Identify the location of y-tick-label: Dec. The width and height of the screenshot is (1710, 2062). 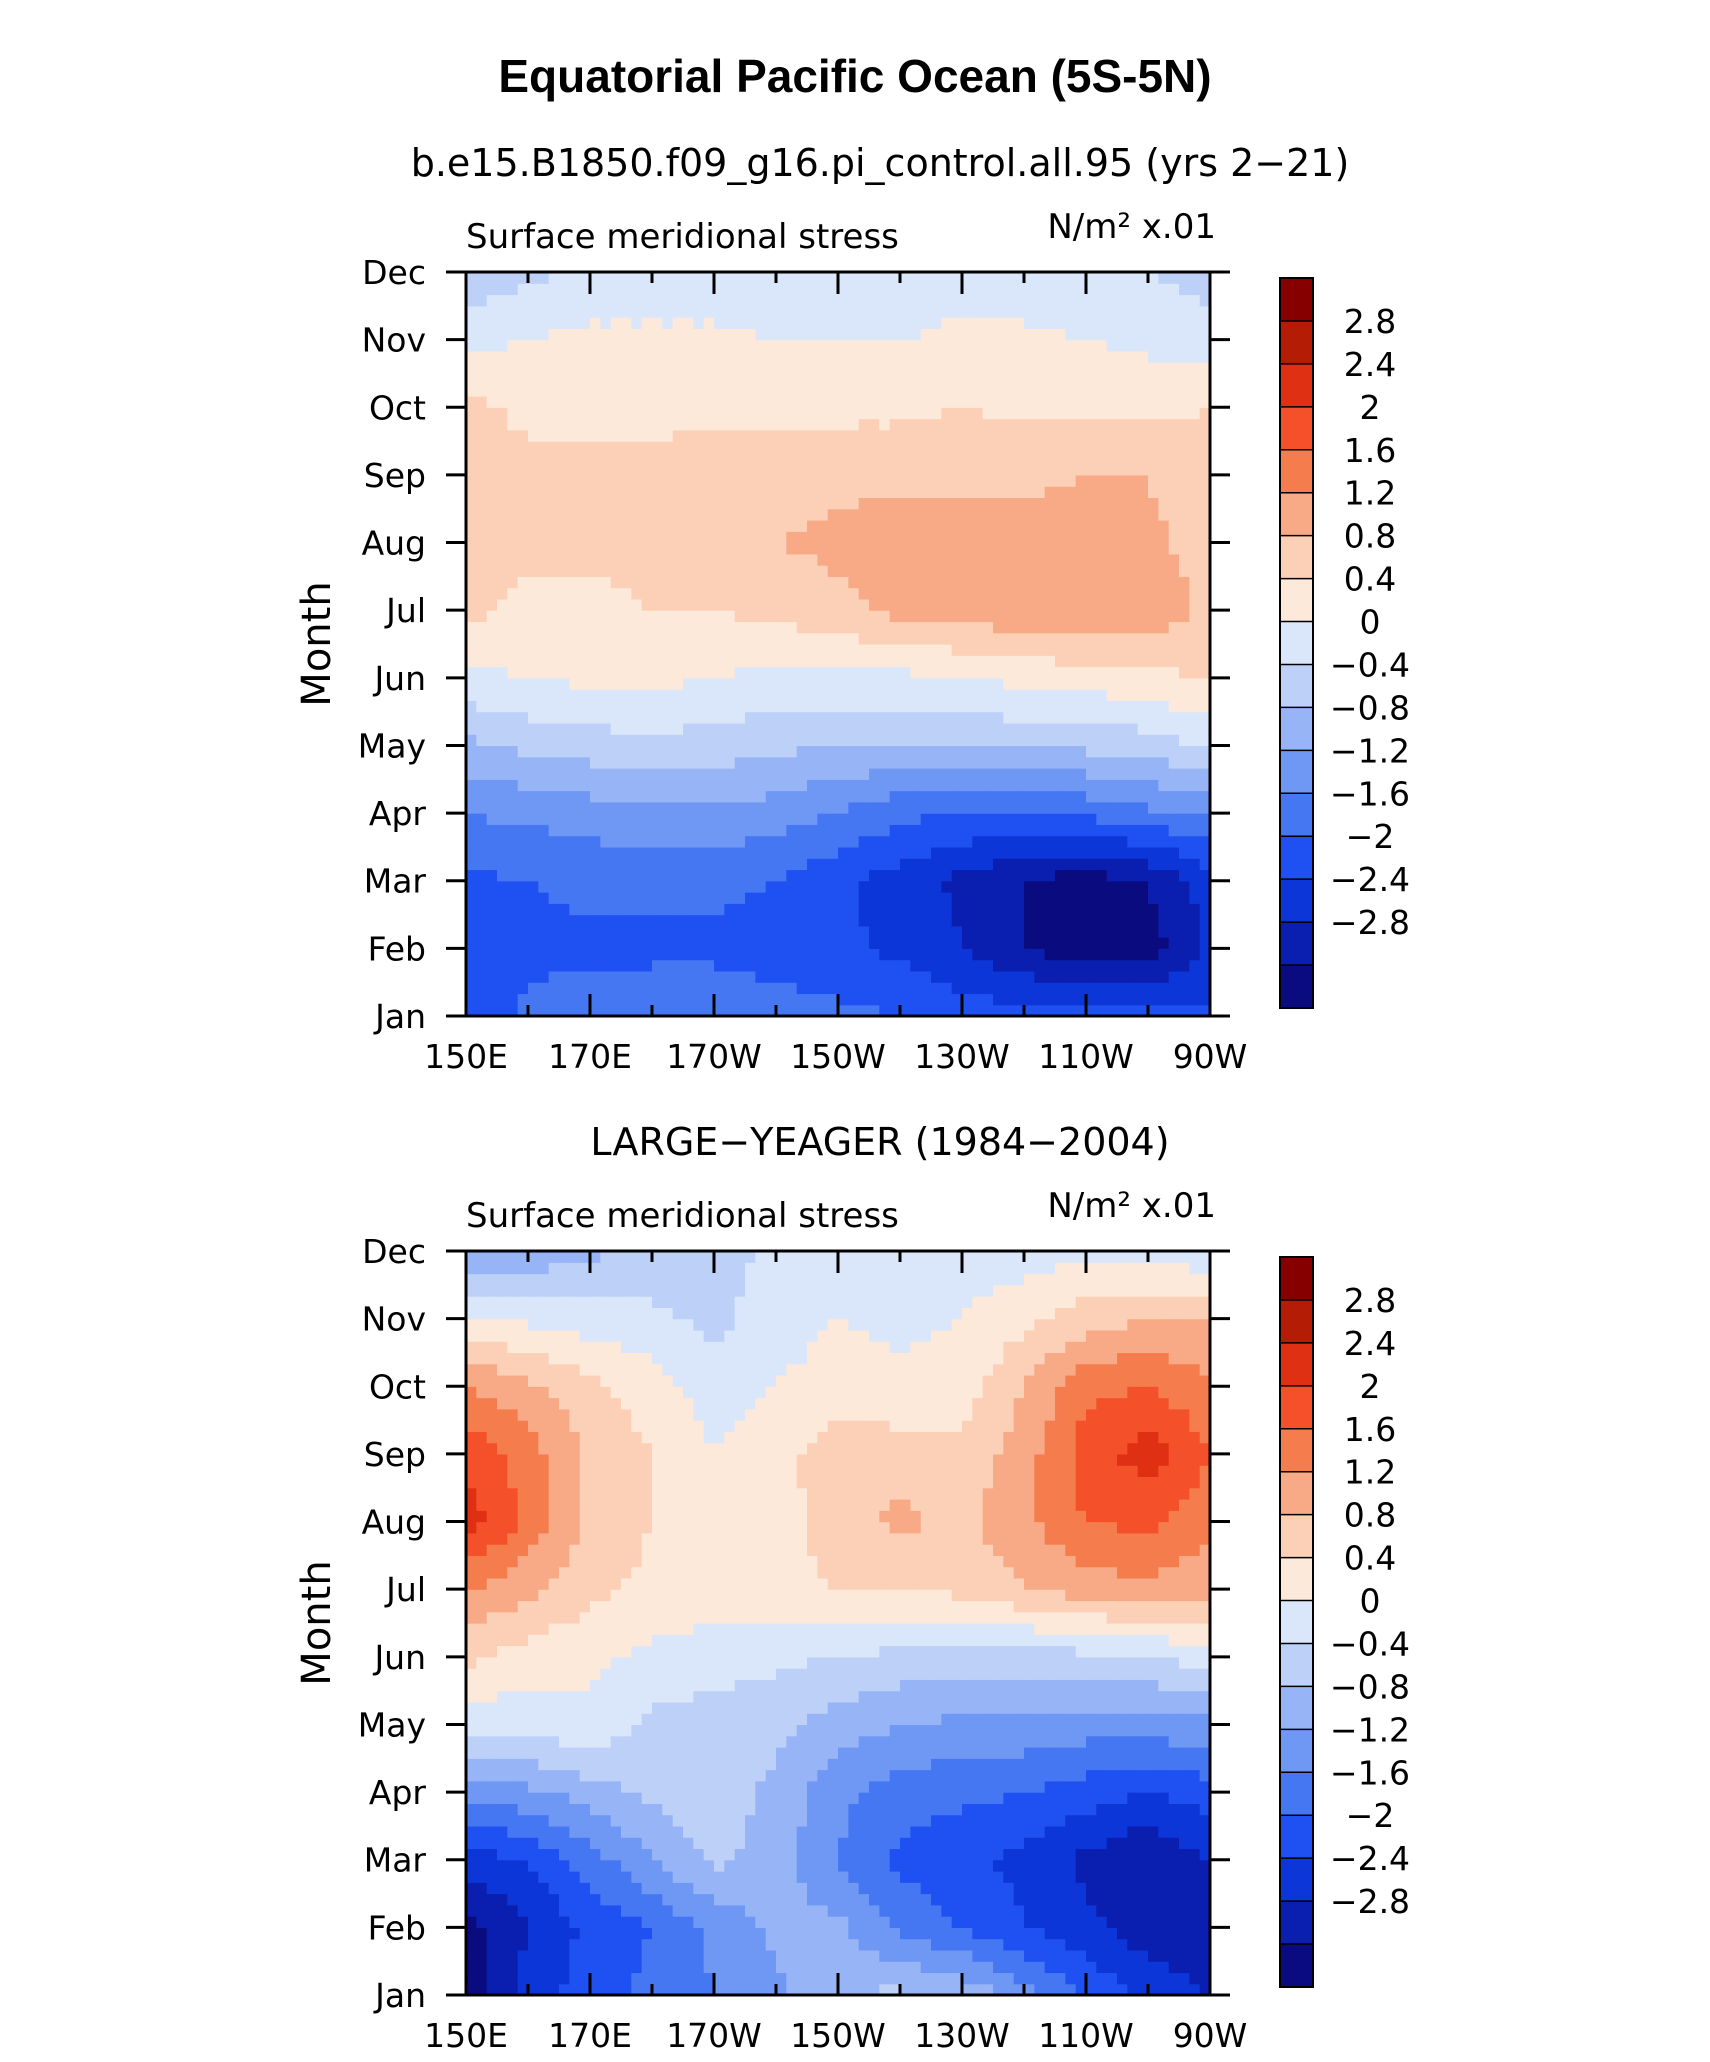
(394, 272).